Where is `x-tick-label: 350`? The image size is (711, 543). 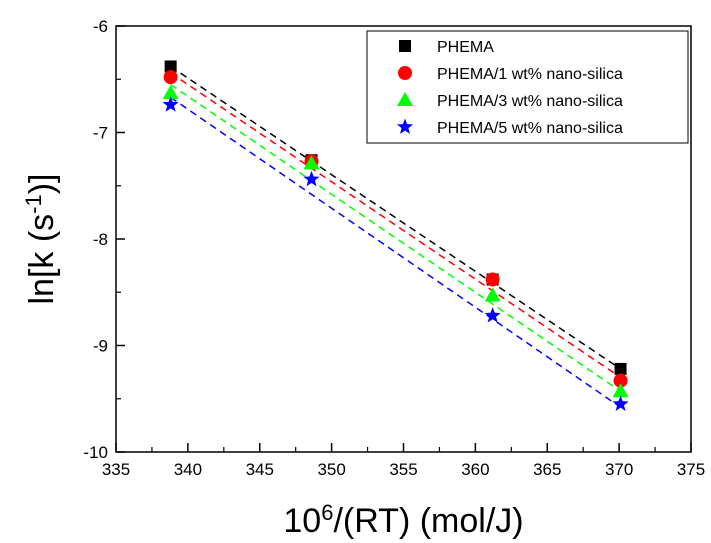 x-tick-label: 350 is located at coordinates (331, 469).